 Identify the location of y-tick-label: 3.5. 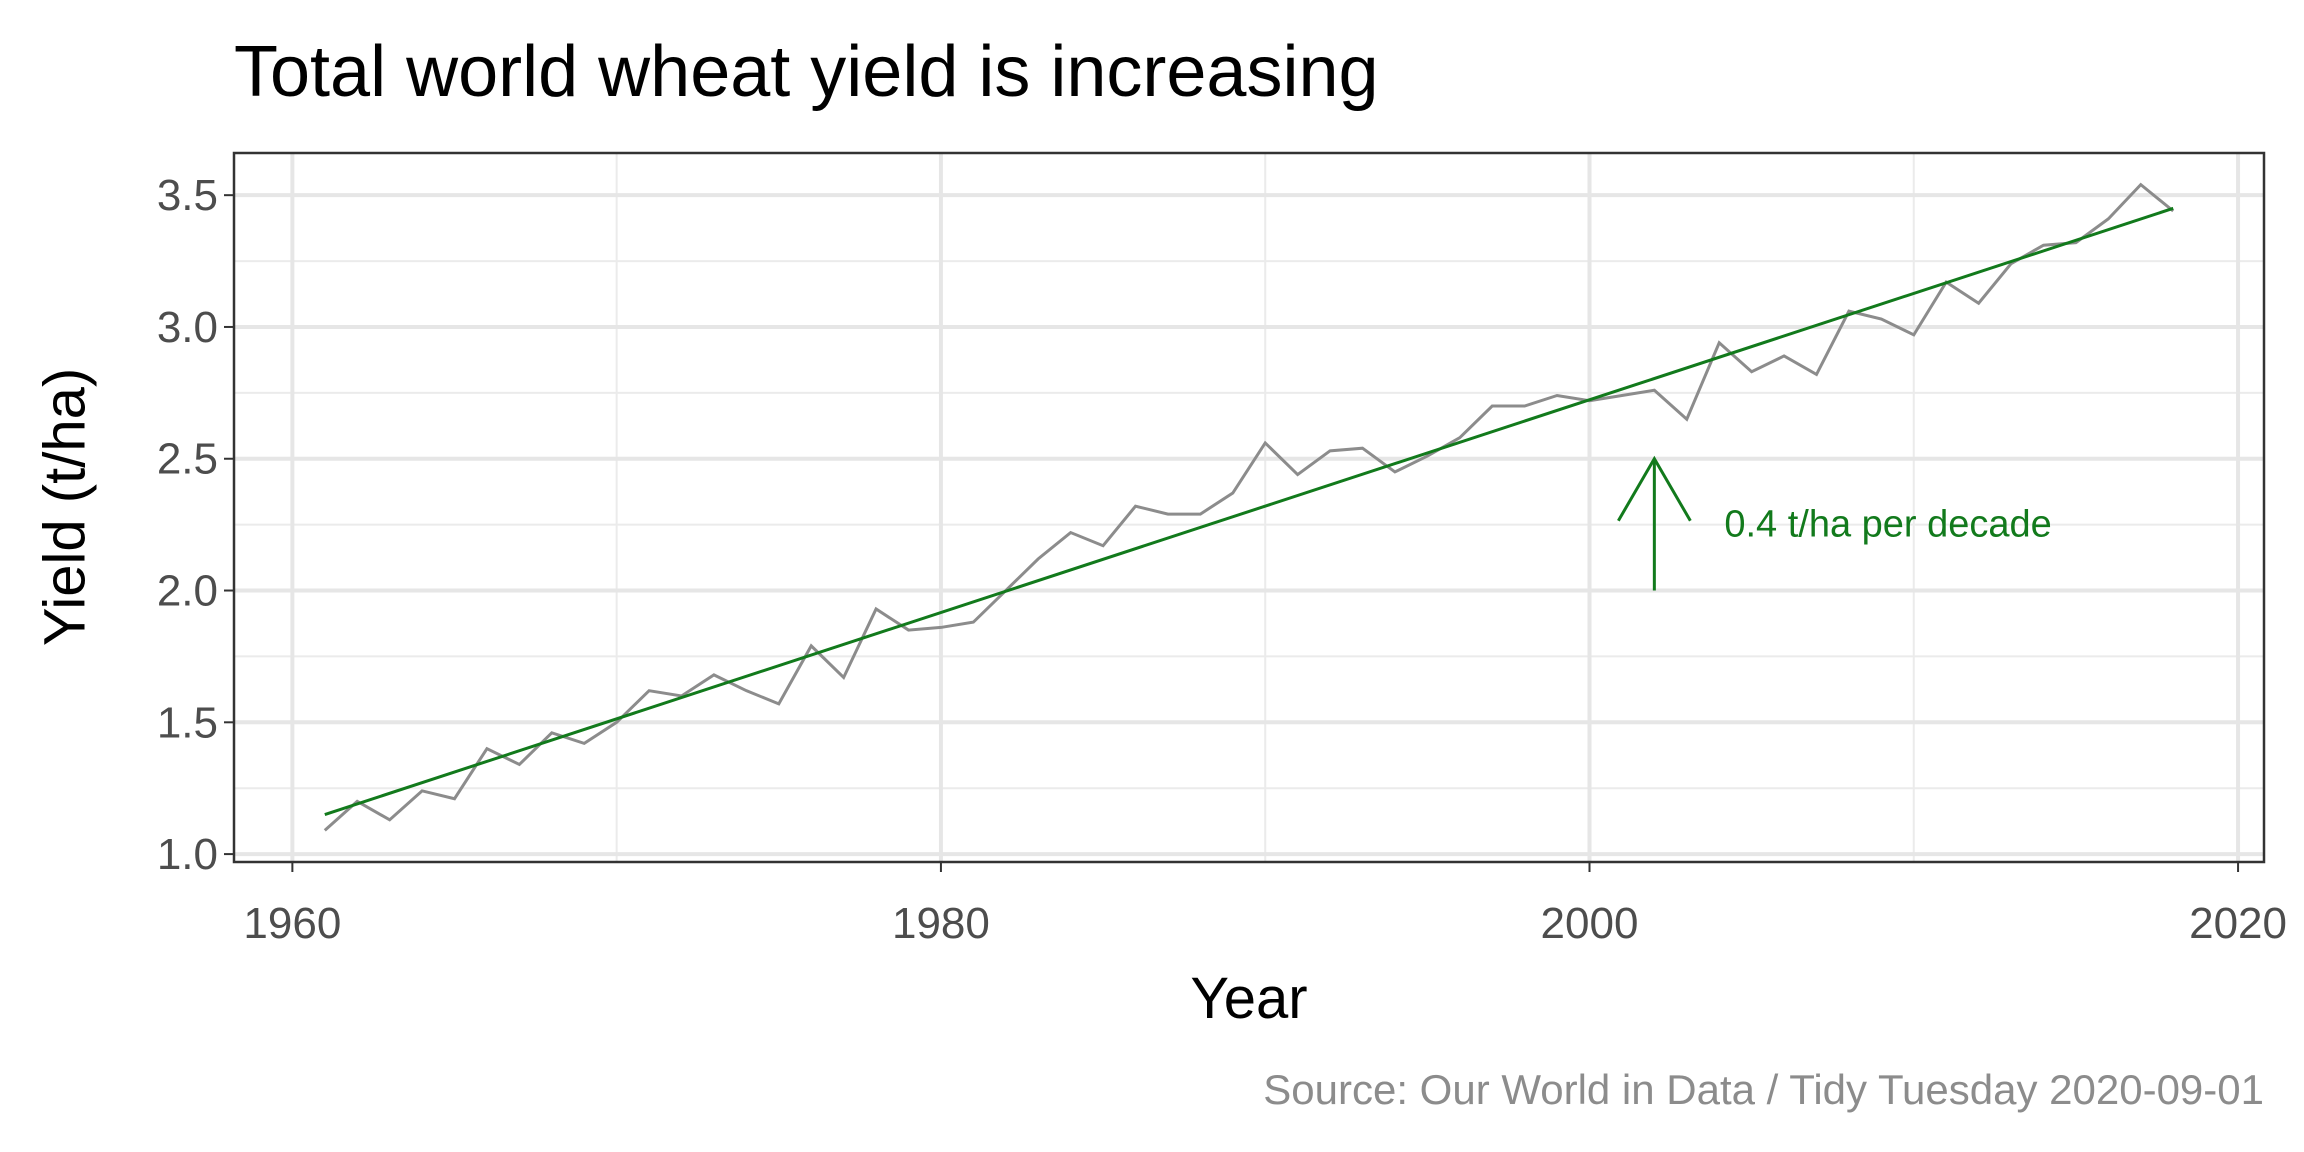
(187, 195).